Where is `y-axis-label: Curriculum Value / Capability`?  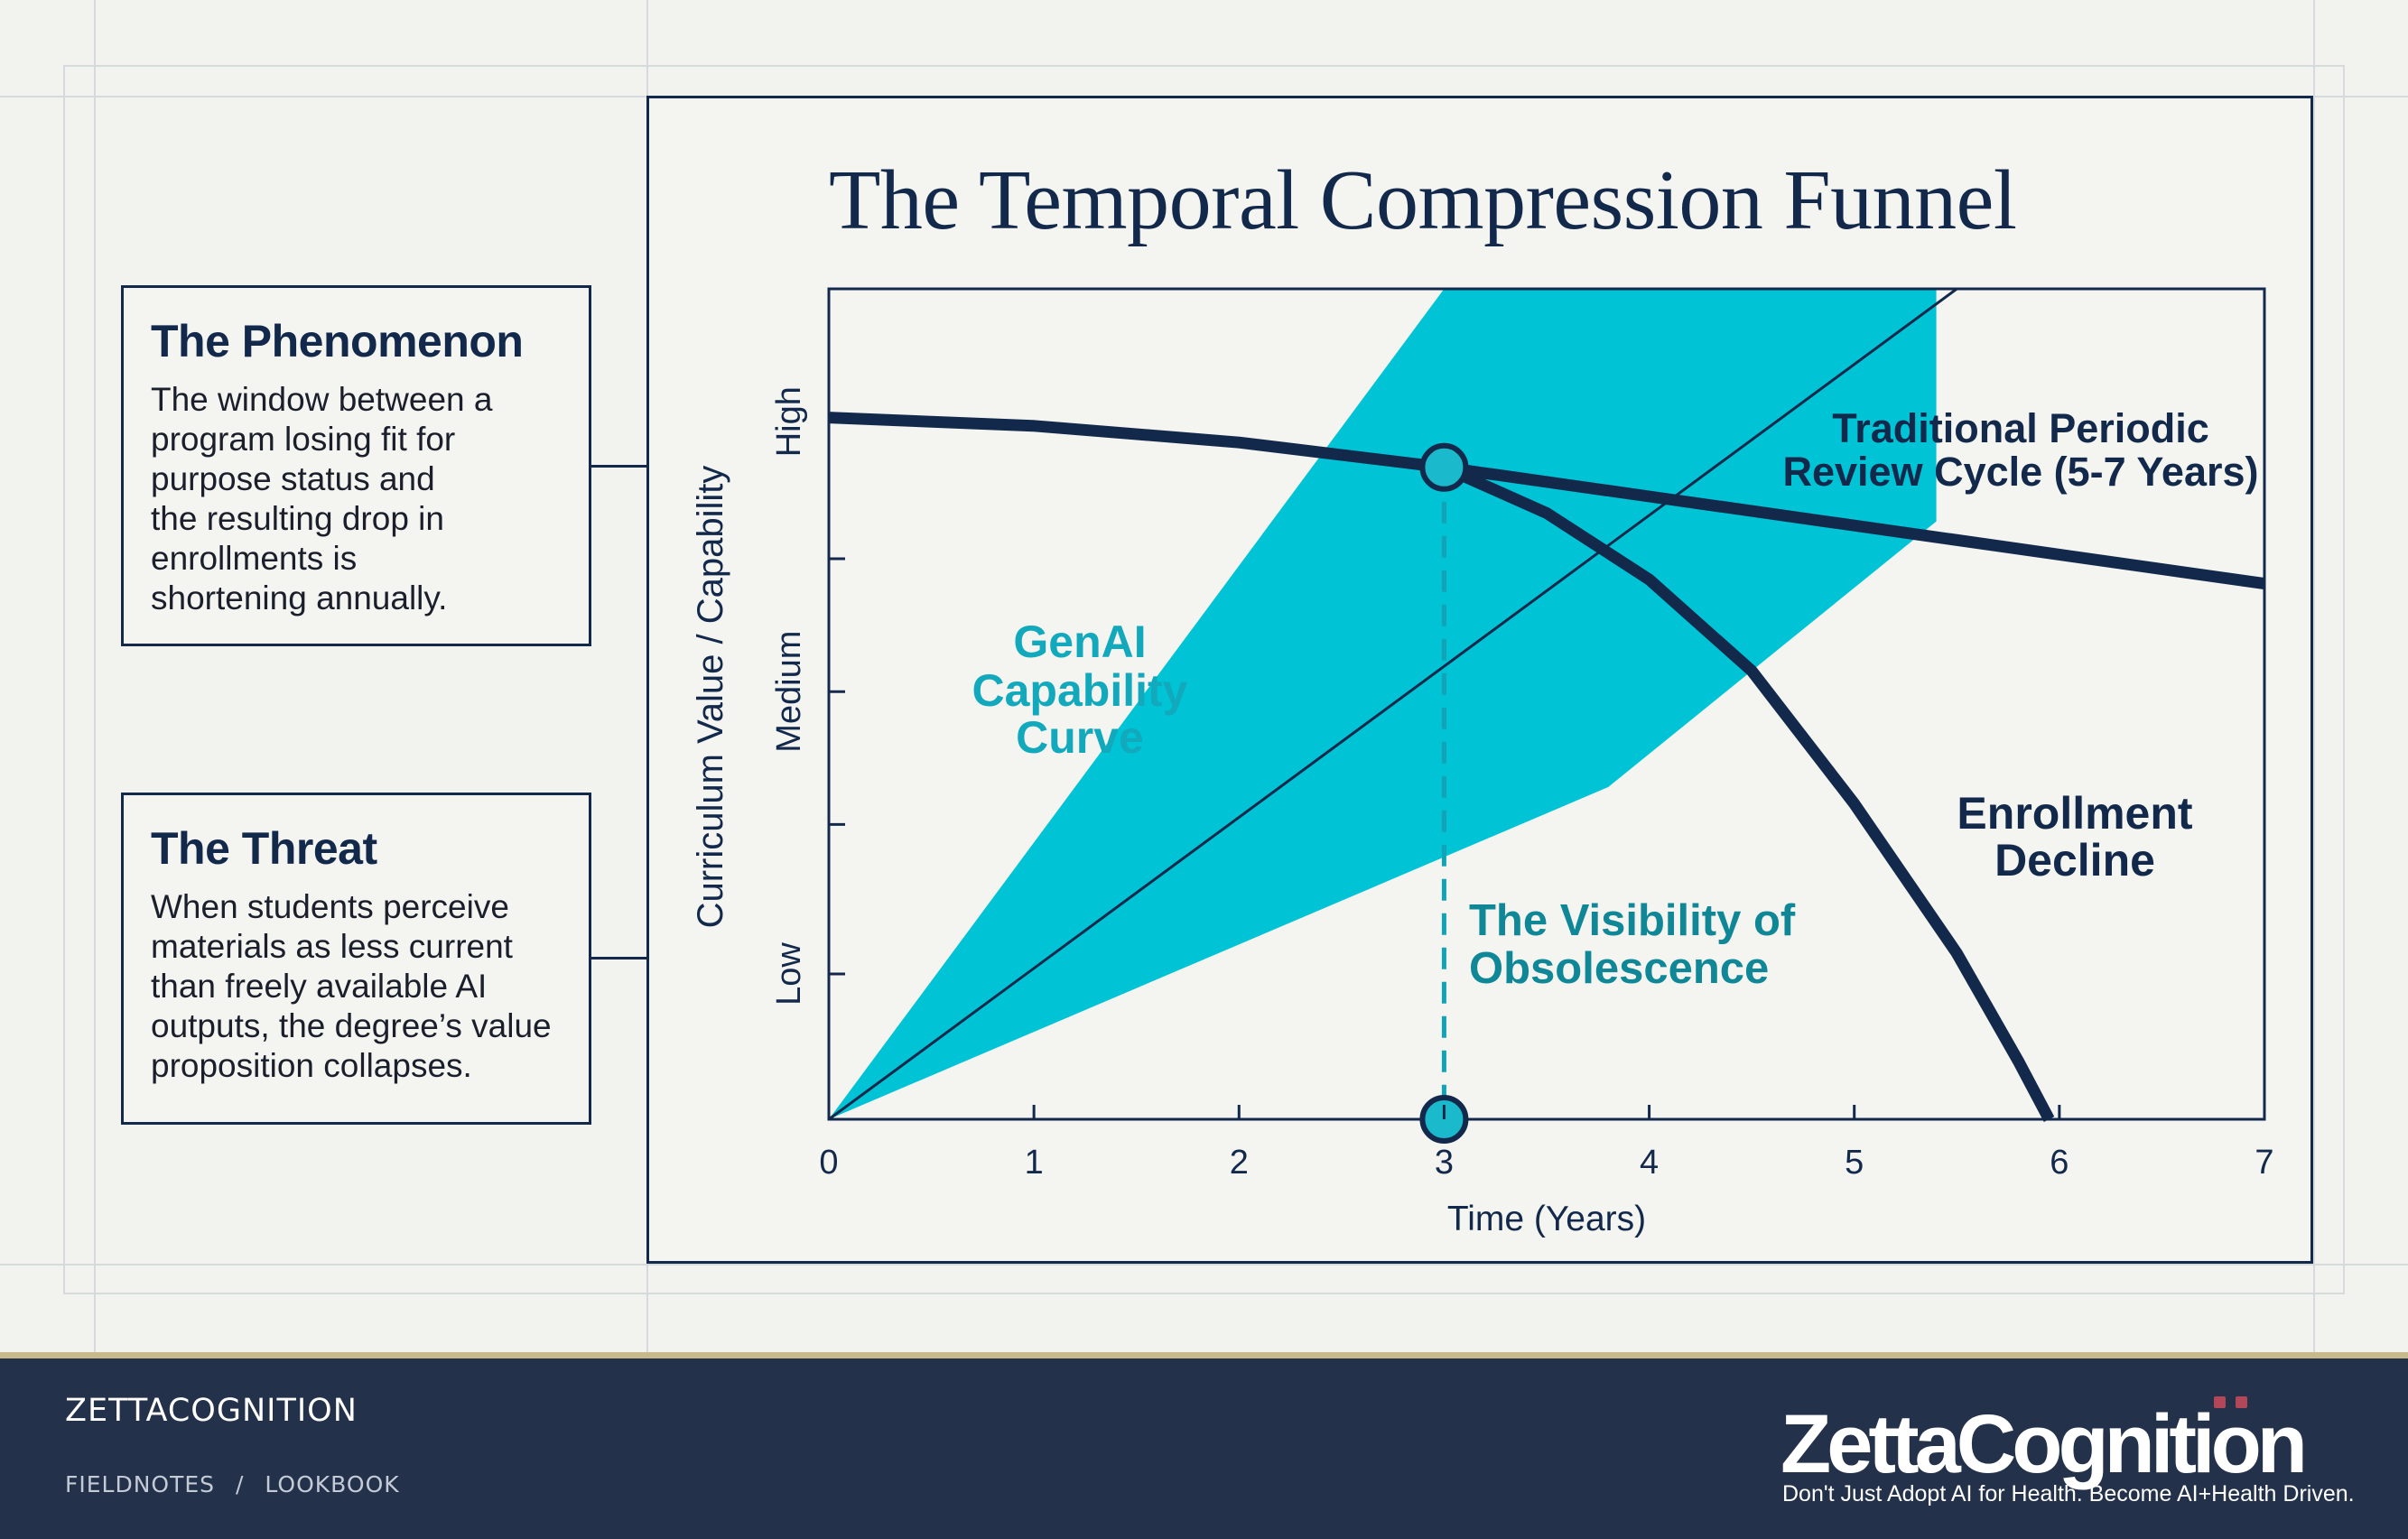 y-axis-label: Curriculum Value / Capability is located at coordinates (710, 698).